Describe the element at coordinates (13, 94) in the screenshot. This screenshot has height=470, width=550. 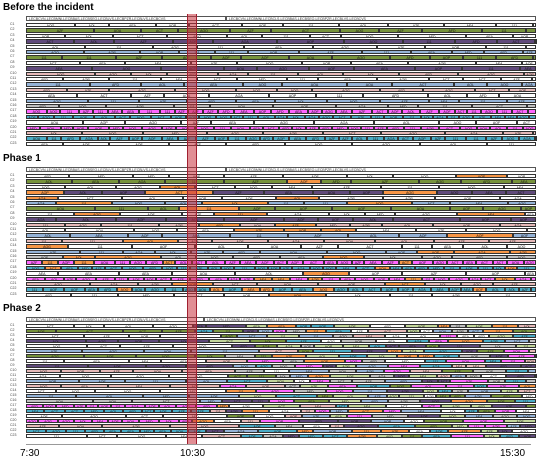
I see `row-label: C14` at that location.